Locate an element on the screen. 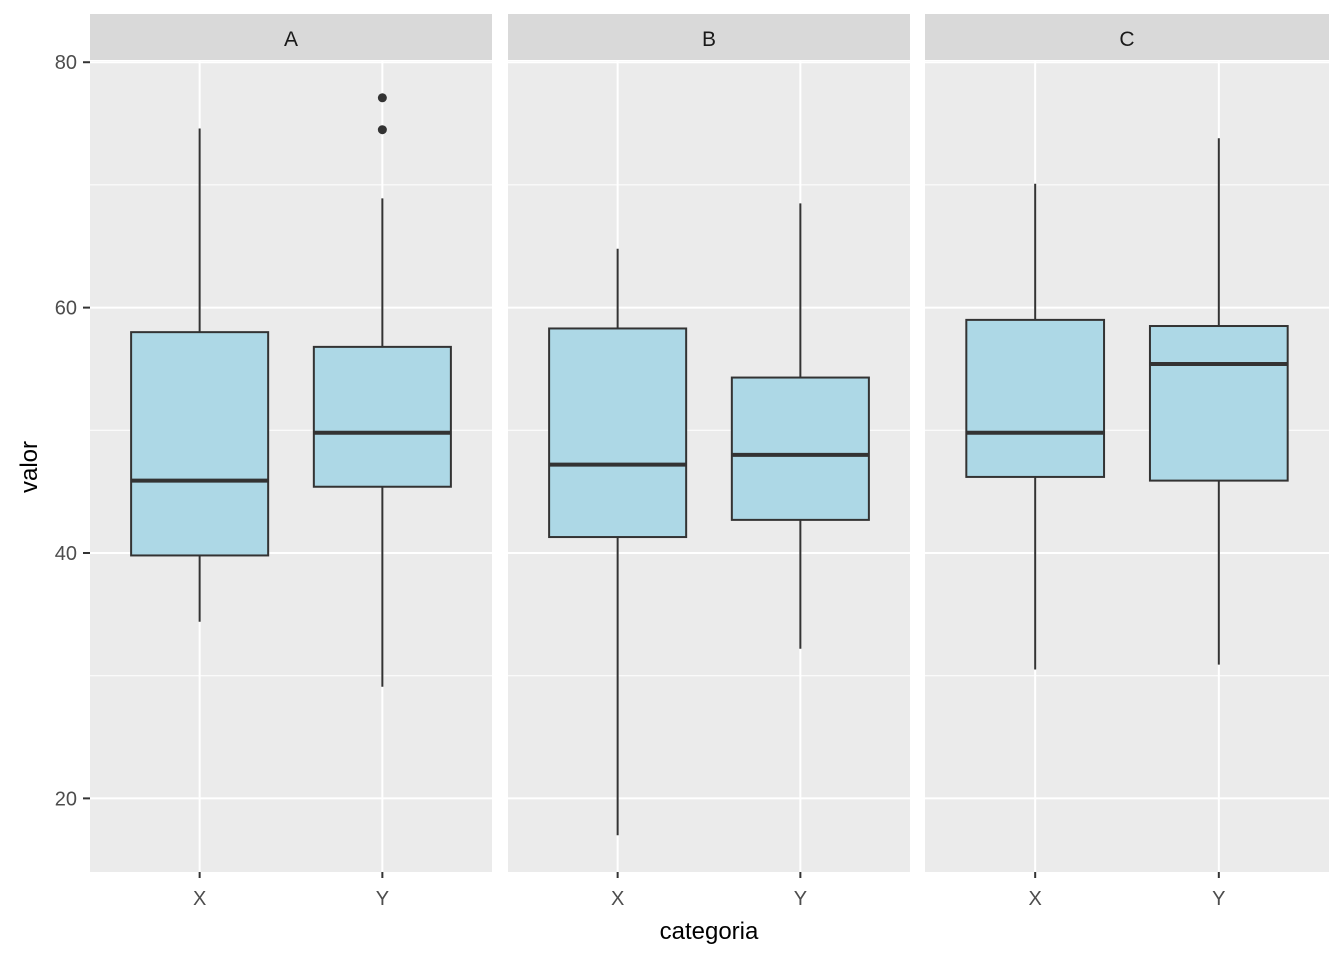 This screenshot has width=1344, height=965. y-tick-label: 20 is located at coordinates (66, 799).